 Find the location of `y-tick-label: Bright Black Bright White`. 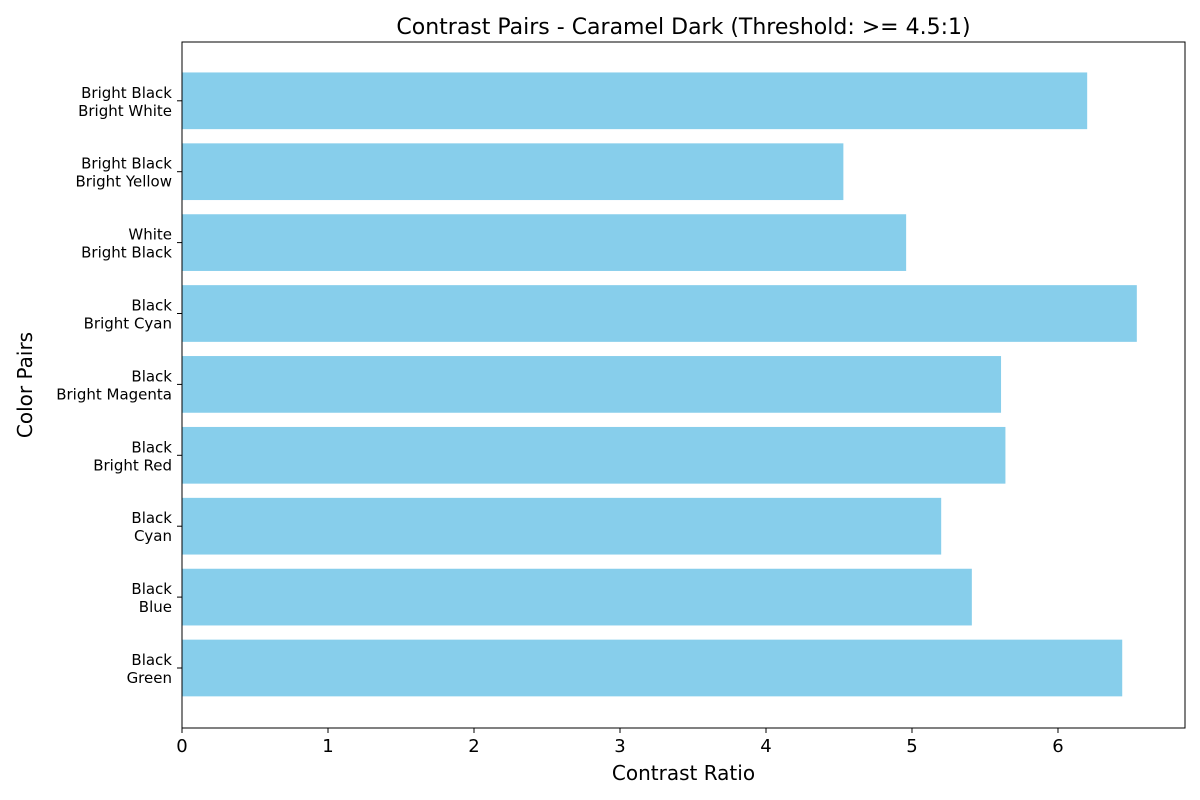

y-tick-label: Bright Black Bright White is located at coordinates (125, 102).